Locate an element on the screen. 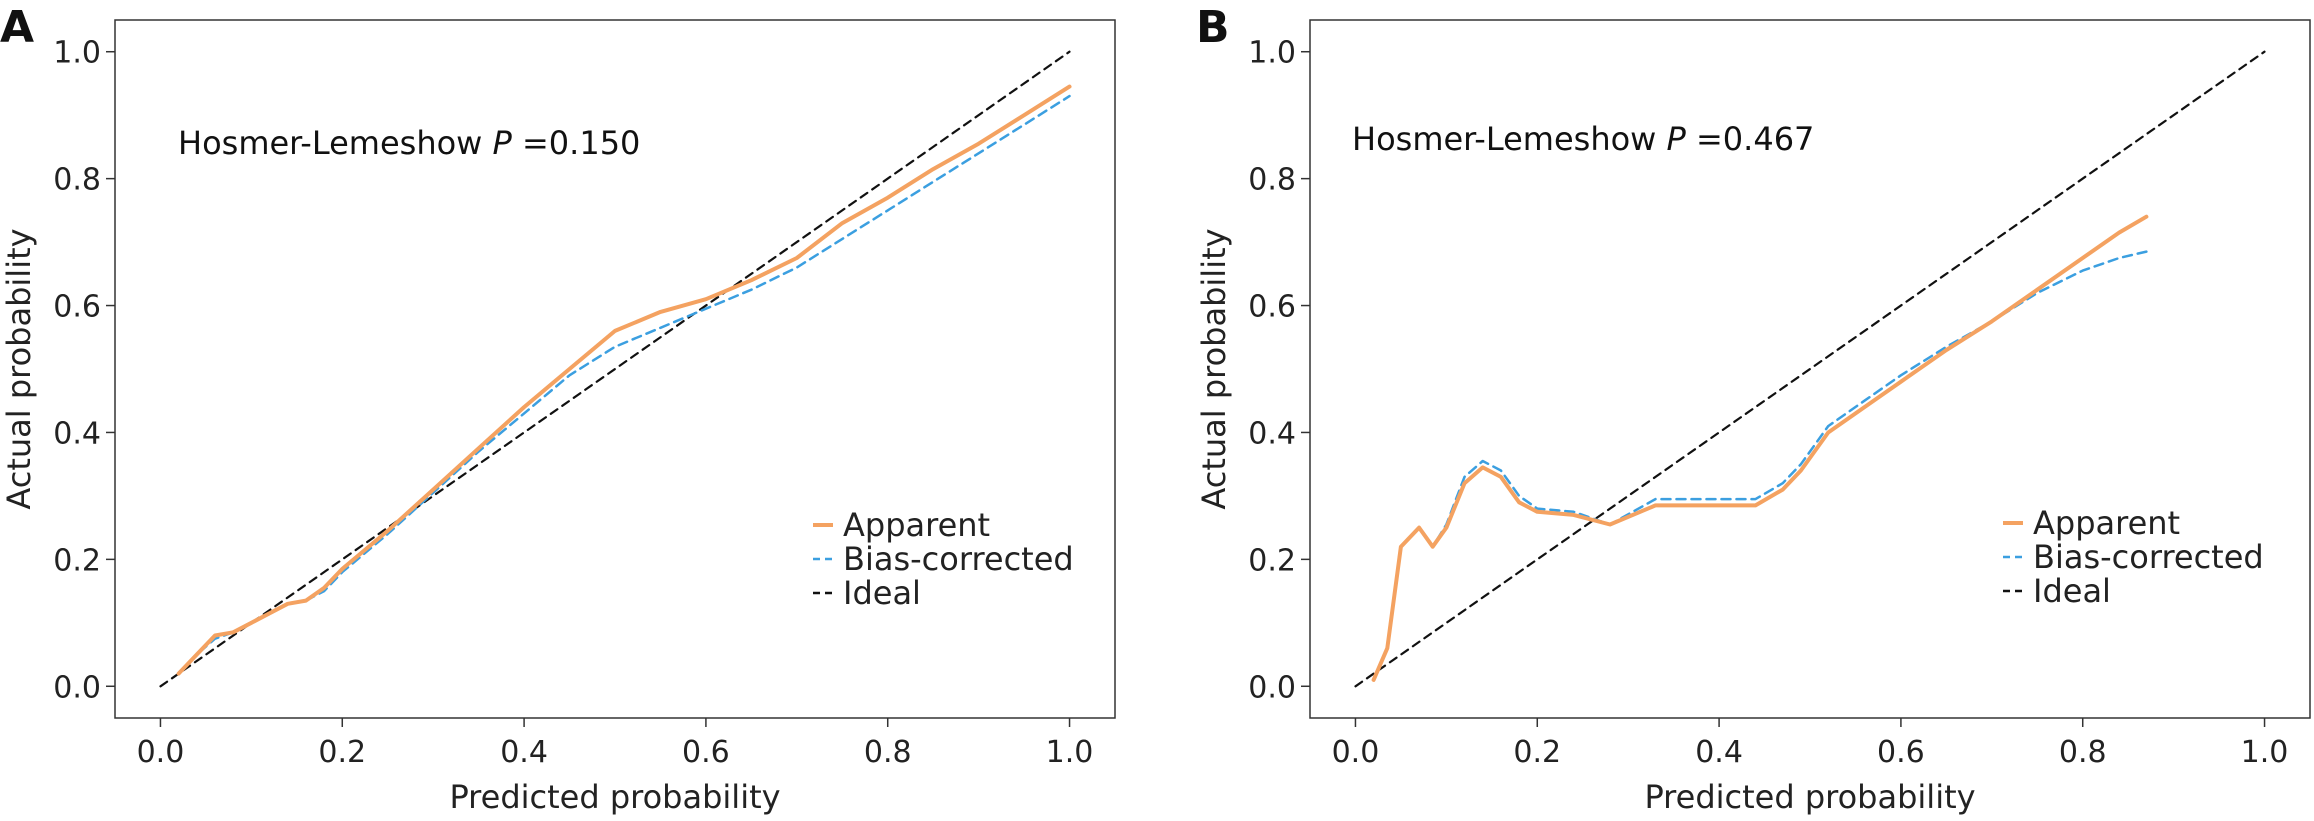 The width and height of the screenshot is (2314, 821). panel-letter: B is located at coordinates (1213, 27).